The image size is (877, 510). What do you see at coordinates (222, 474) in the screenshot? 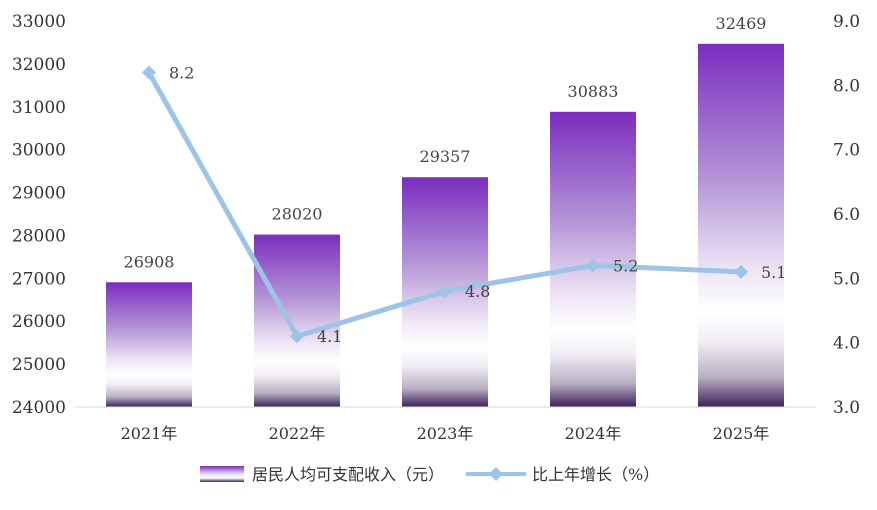
I see `legend-swatch-bar` at bounding box center [222, 474].